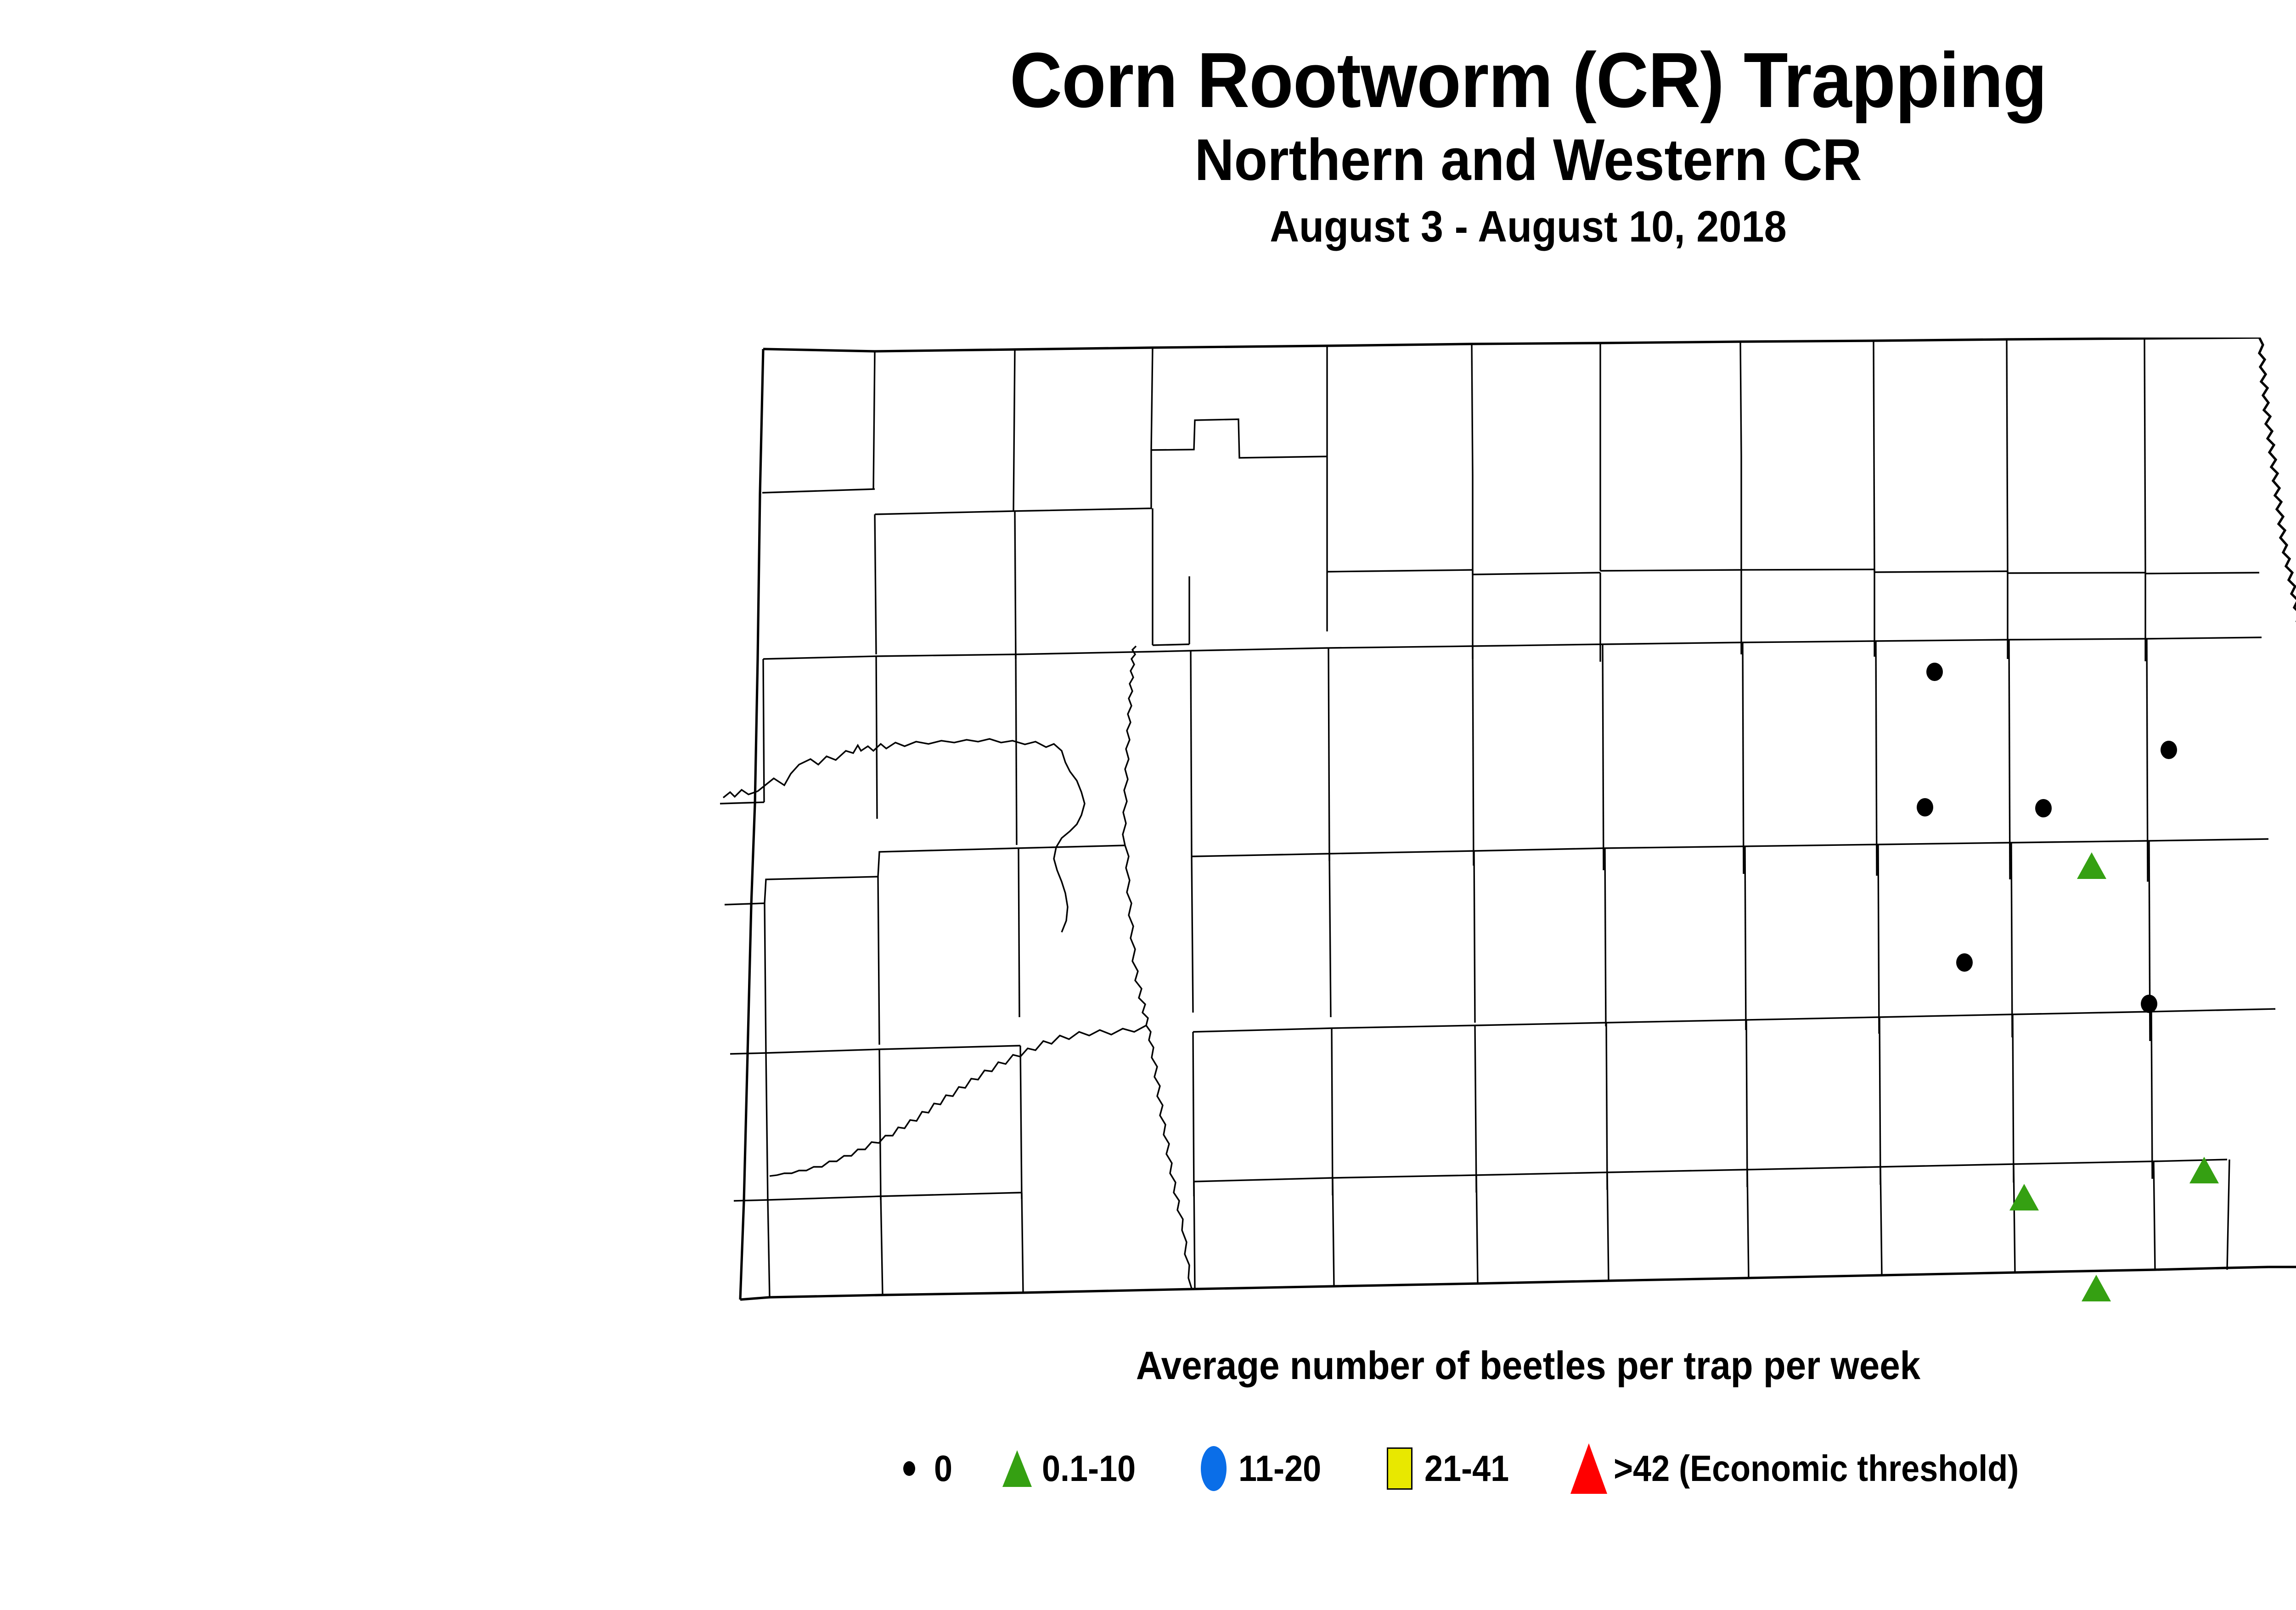 Image resolution: width=2296 pixels, height=1610 pixels. What do you see at coordinates (1528, 227) in the screenshot?
I see `date-range-label: August 3 - August 10, 2018` at bounding box center [1528, 227].